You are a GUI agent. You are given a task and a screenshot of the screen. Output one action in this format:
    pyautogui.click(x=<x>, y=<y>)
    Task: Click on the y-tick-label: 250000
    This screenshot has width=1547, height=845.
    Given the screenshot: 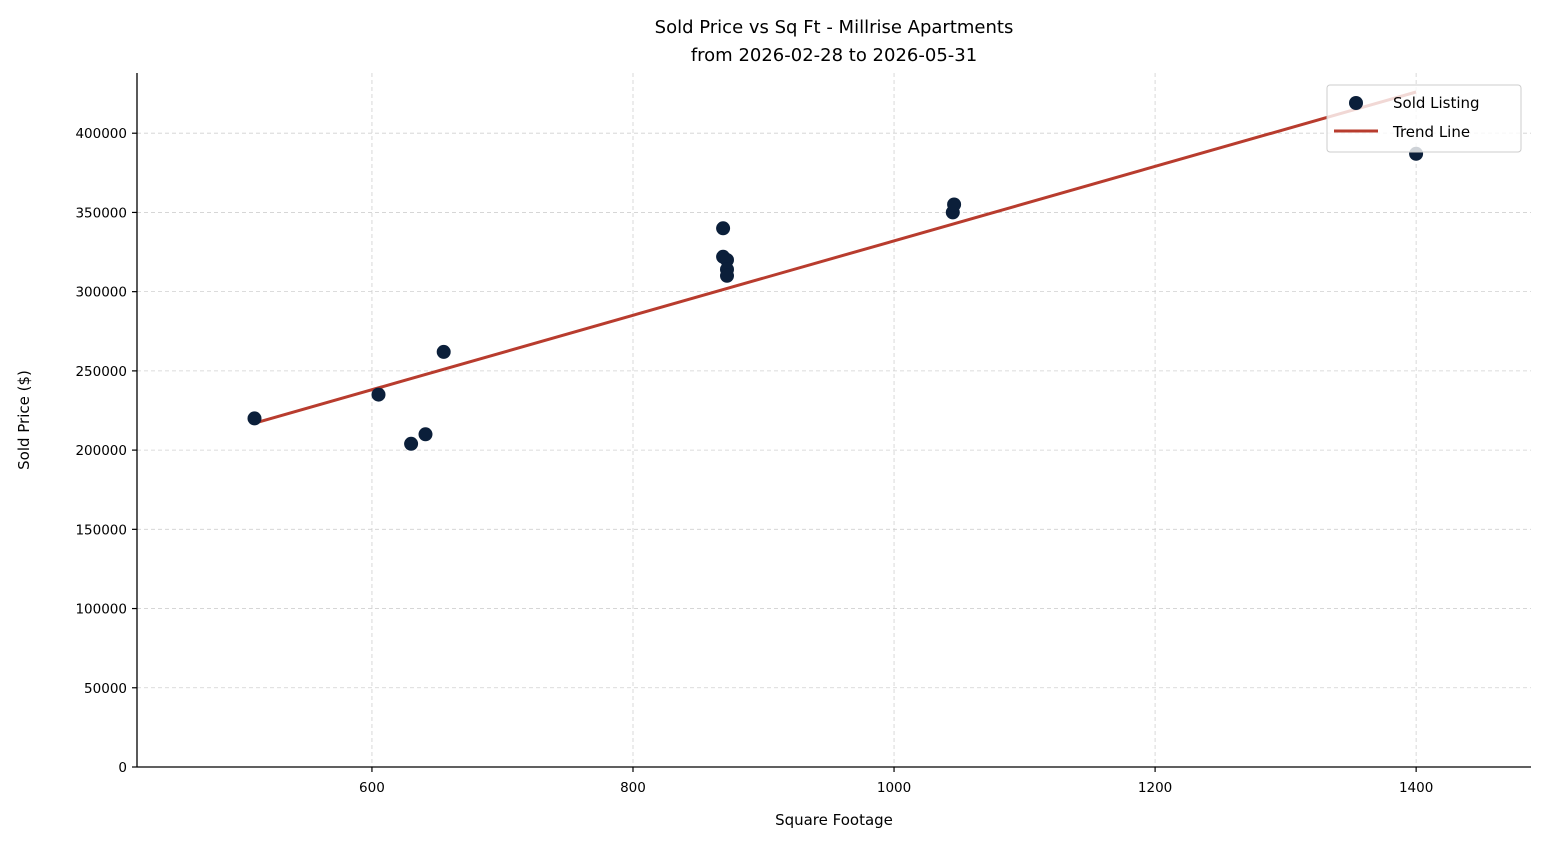 What is the action you would take?
    pyautogui.click(x=101, y=372)
    